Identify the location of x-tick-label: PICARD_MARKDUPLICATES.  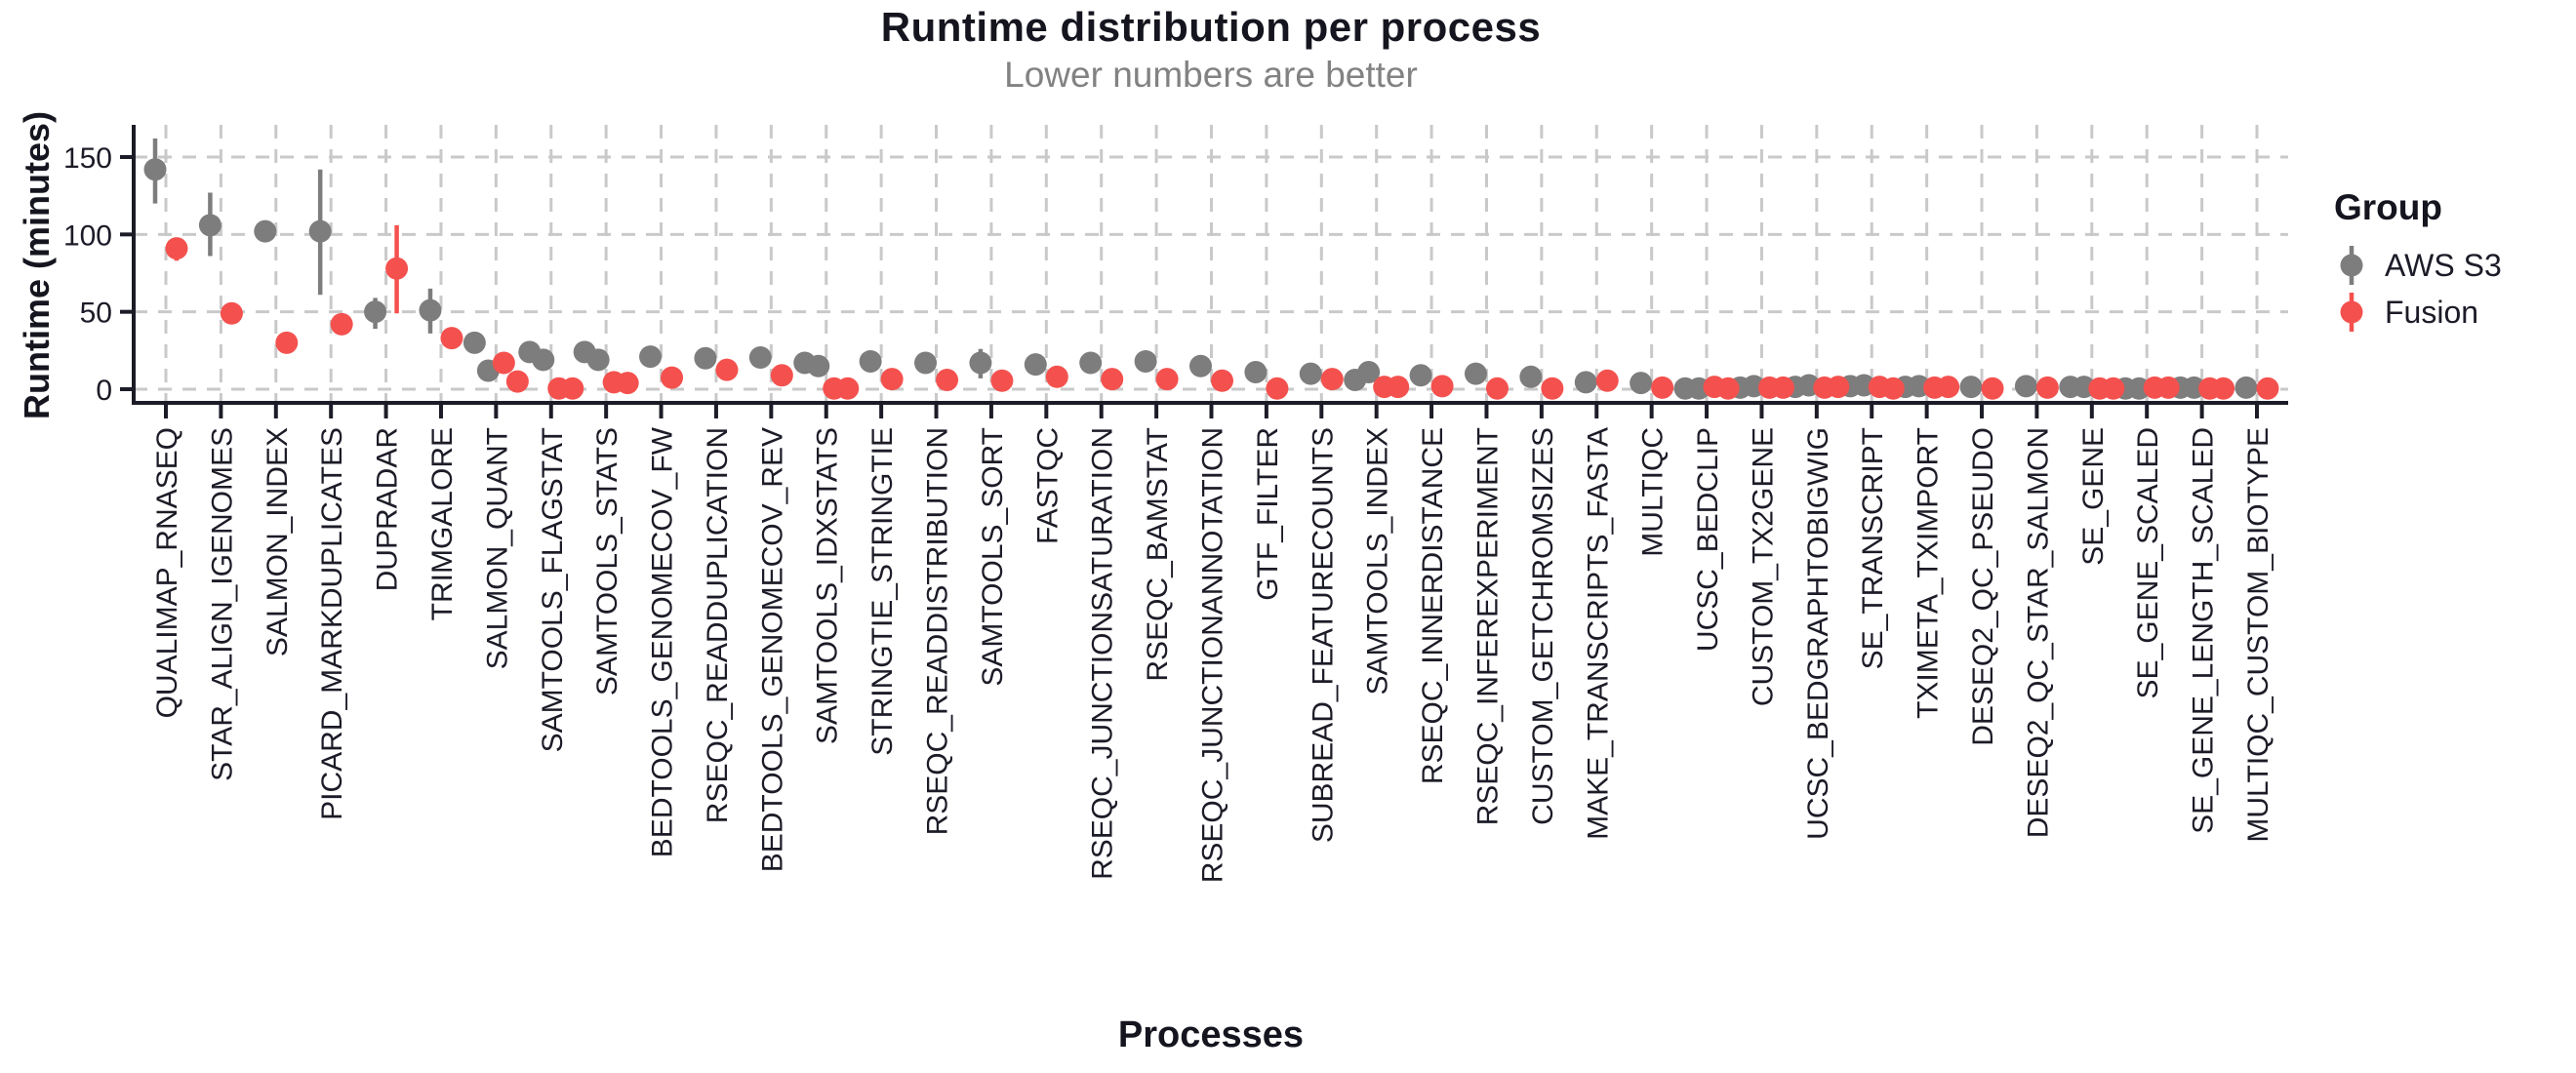
(332, 623).